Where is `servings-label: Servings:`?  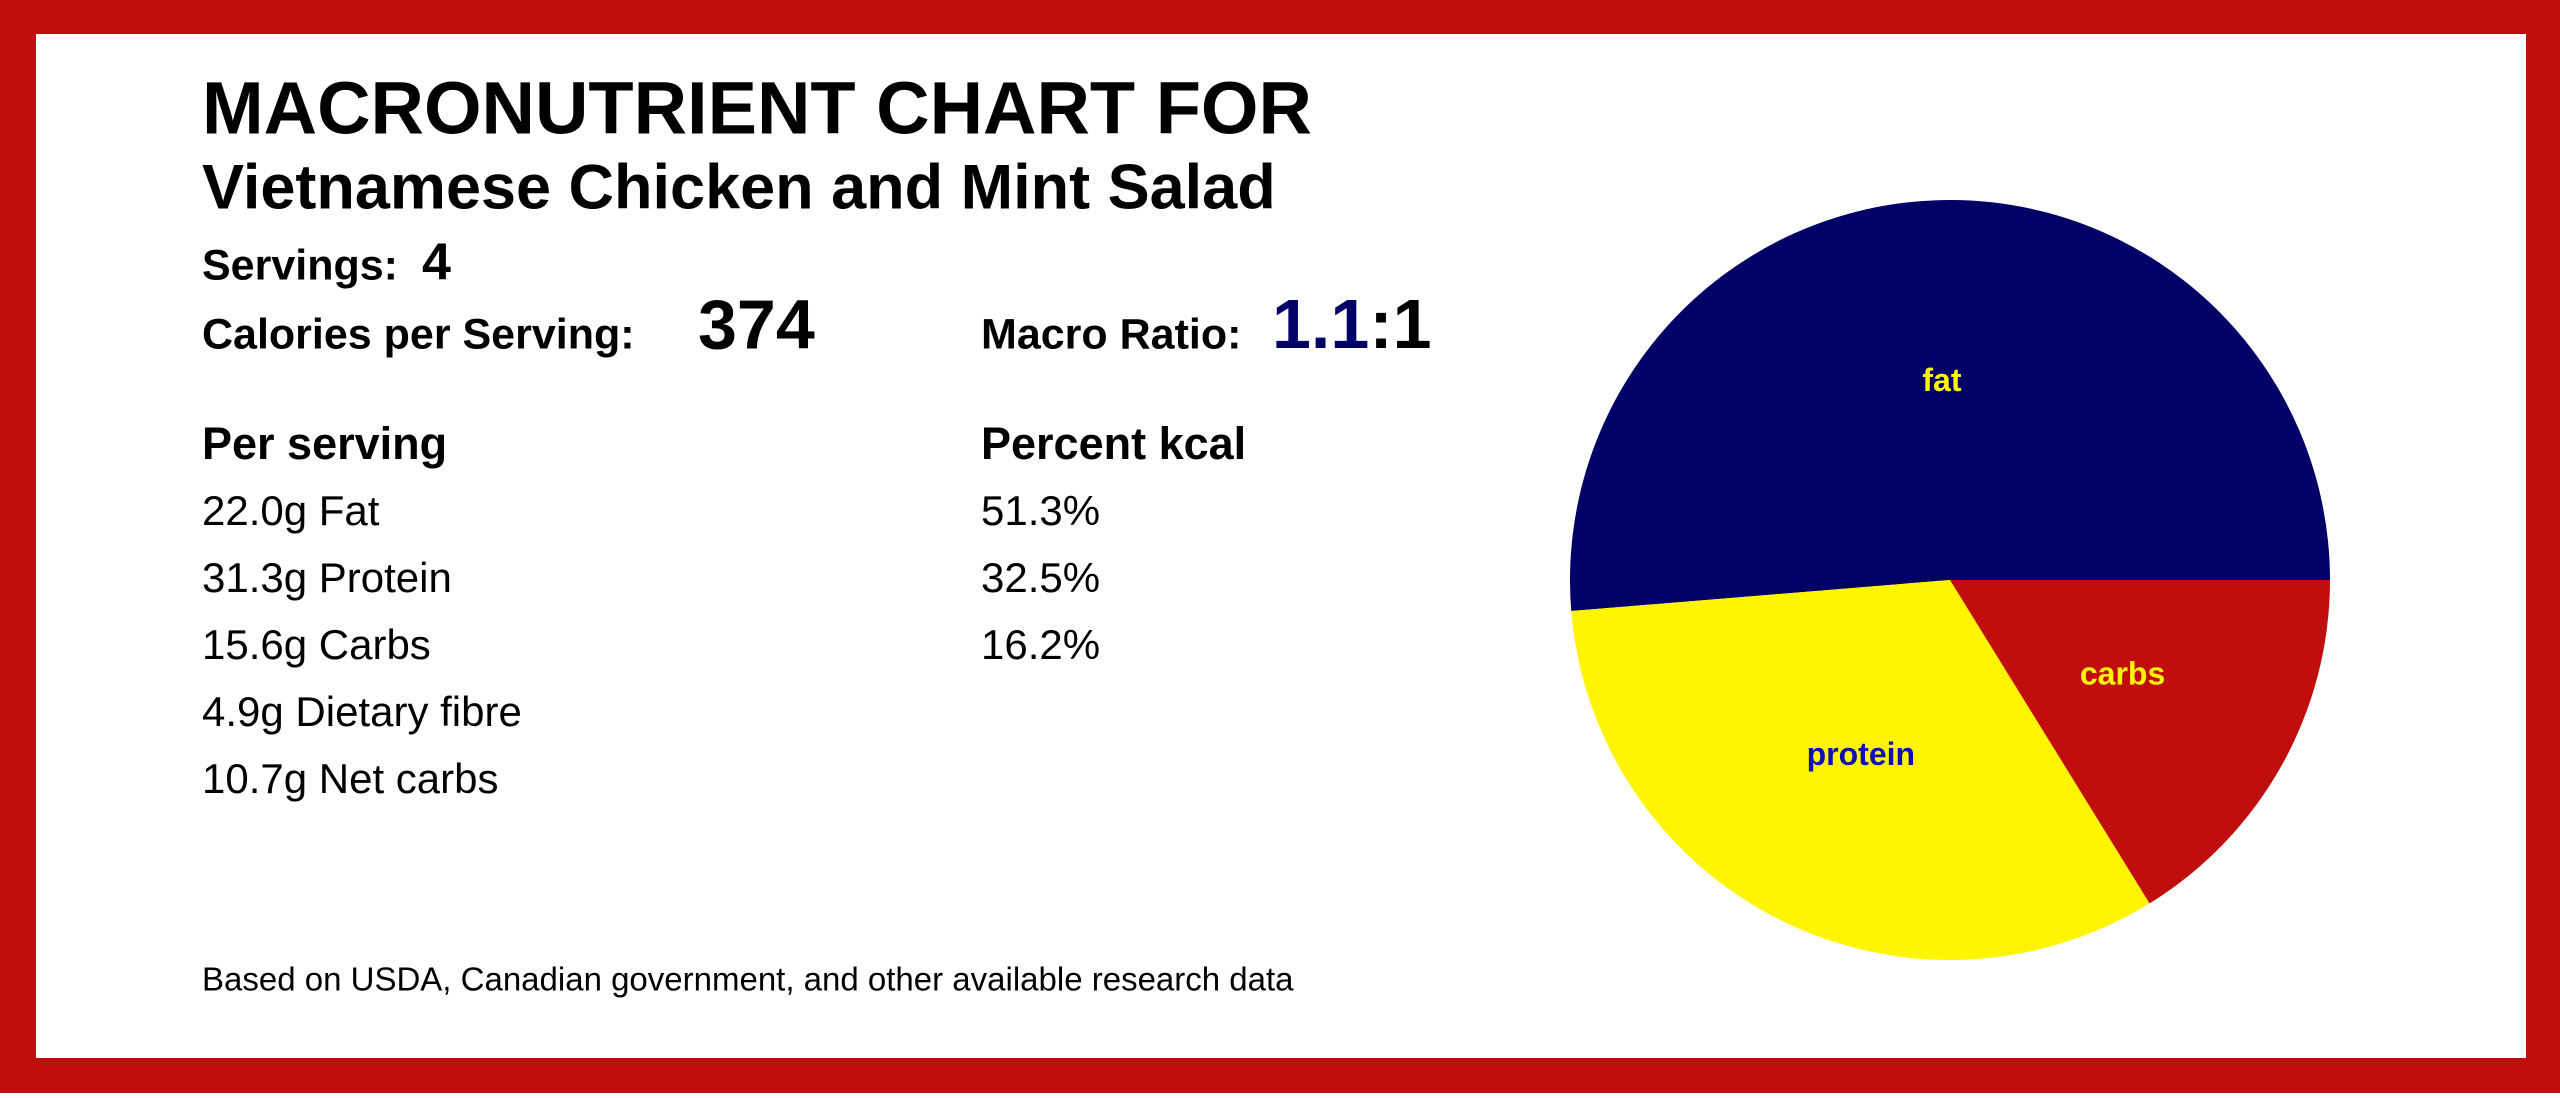 servings-label: Servings: is located at coordinates (300, 265).